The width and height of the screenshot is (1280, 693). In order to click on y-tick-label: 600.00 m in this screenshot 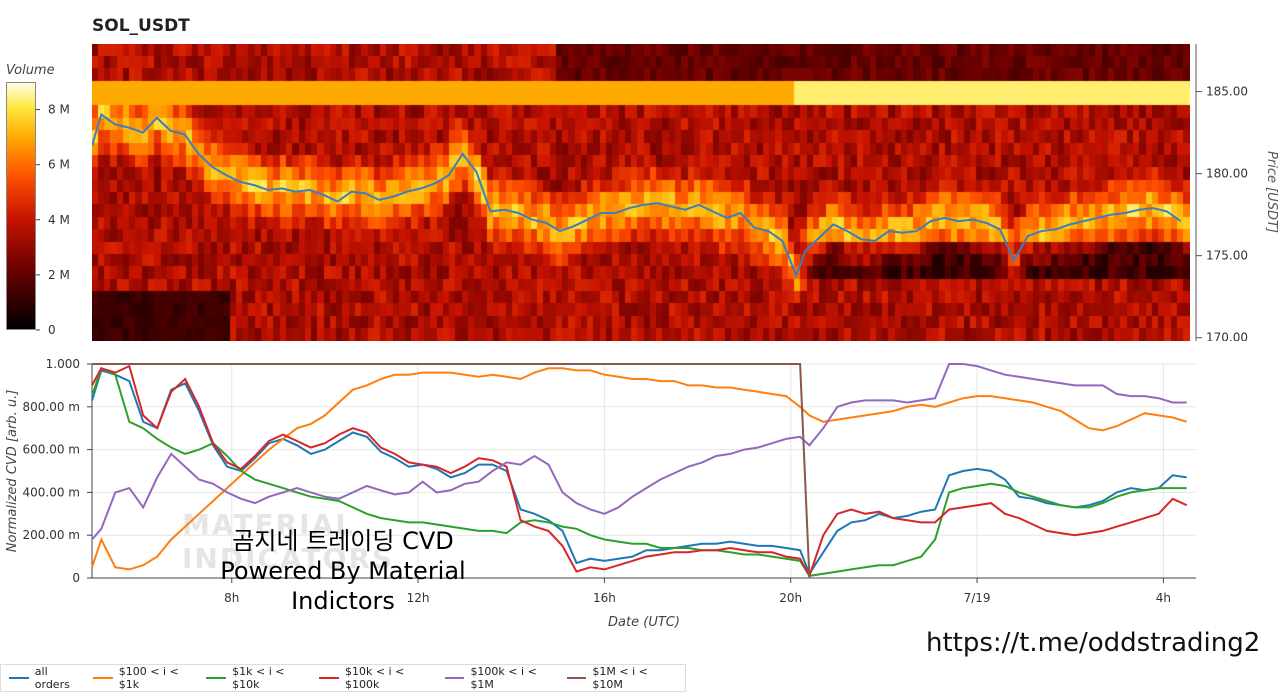, I will do `click(52, 450)`.